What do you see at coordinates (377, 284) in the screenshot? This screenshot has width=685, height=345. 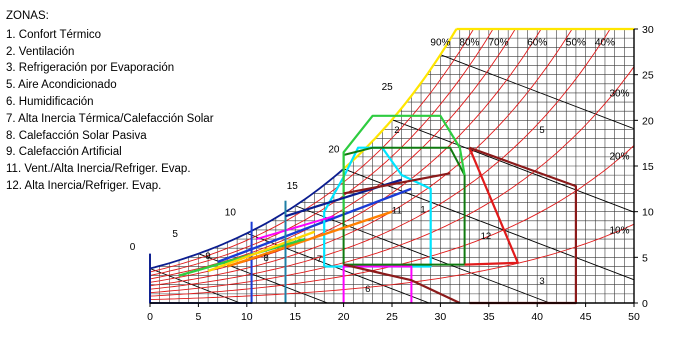 I see `zone-6-outline` at bounding box center [377, 284].